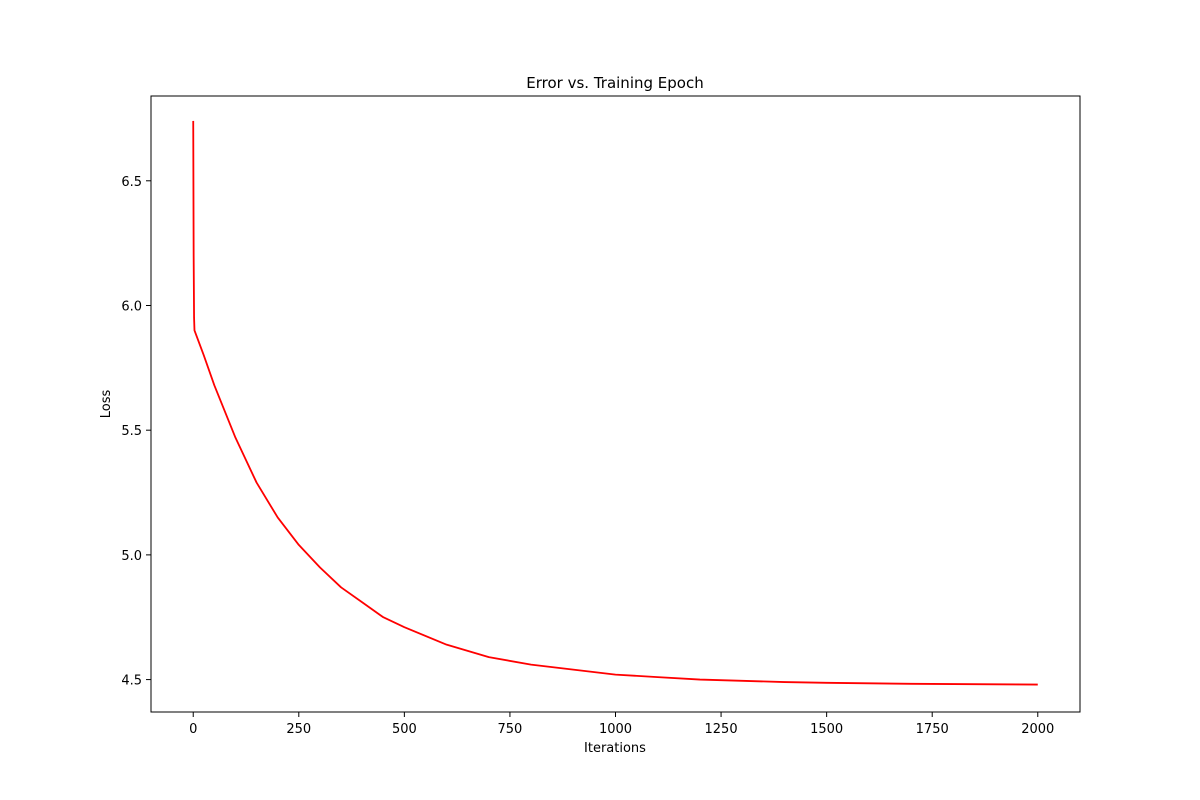 The width and height of the screenshot is (1200, 800). I want to click on x-tick-label: 250, so click(298, 729).